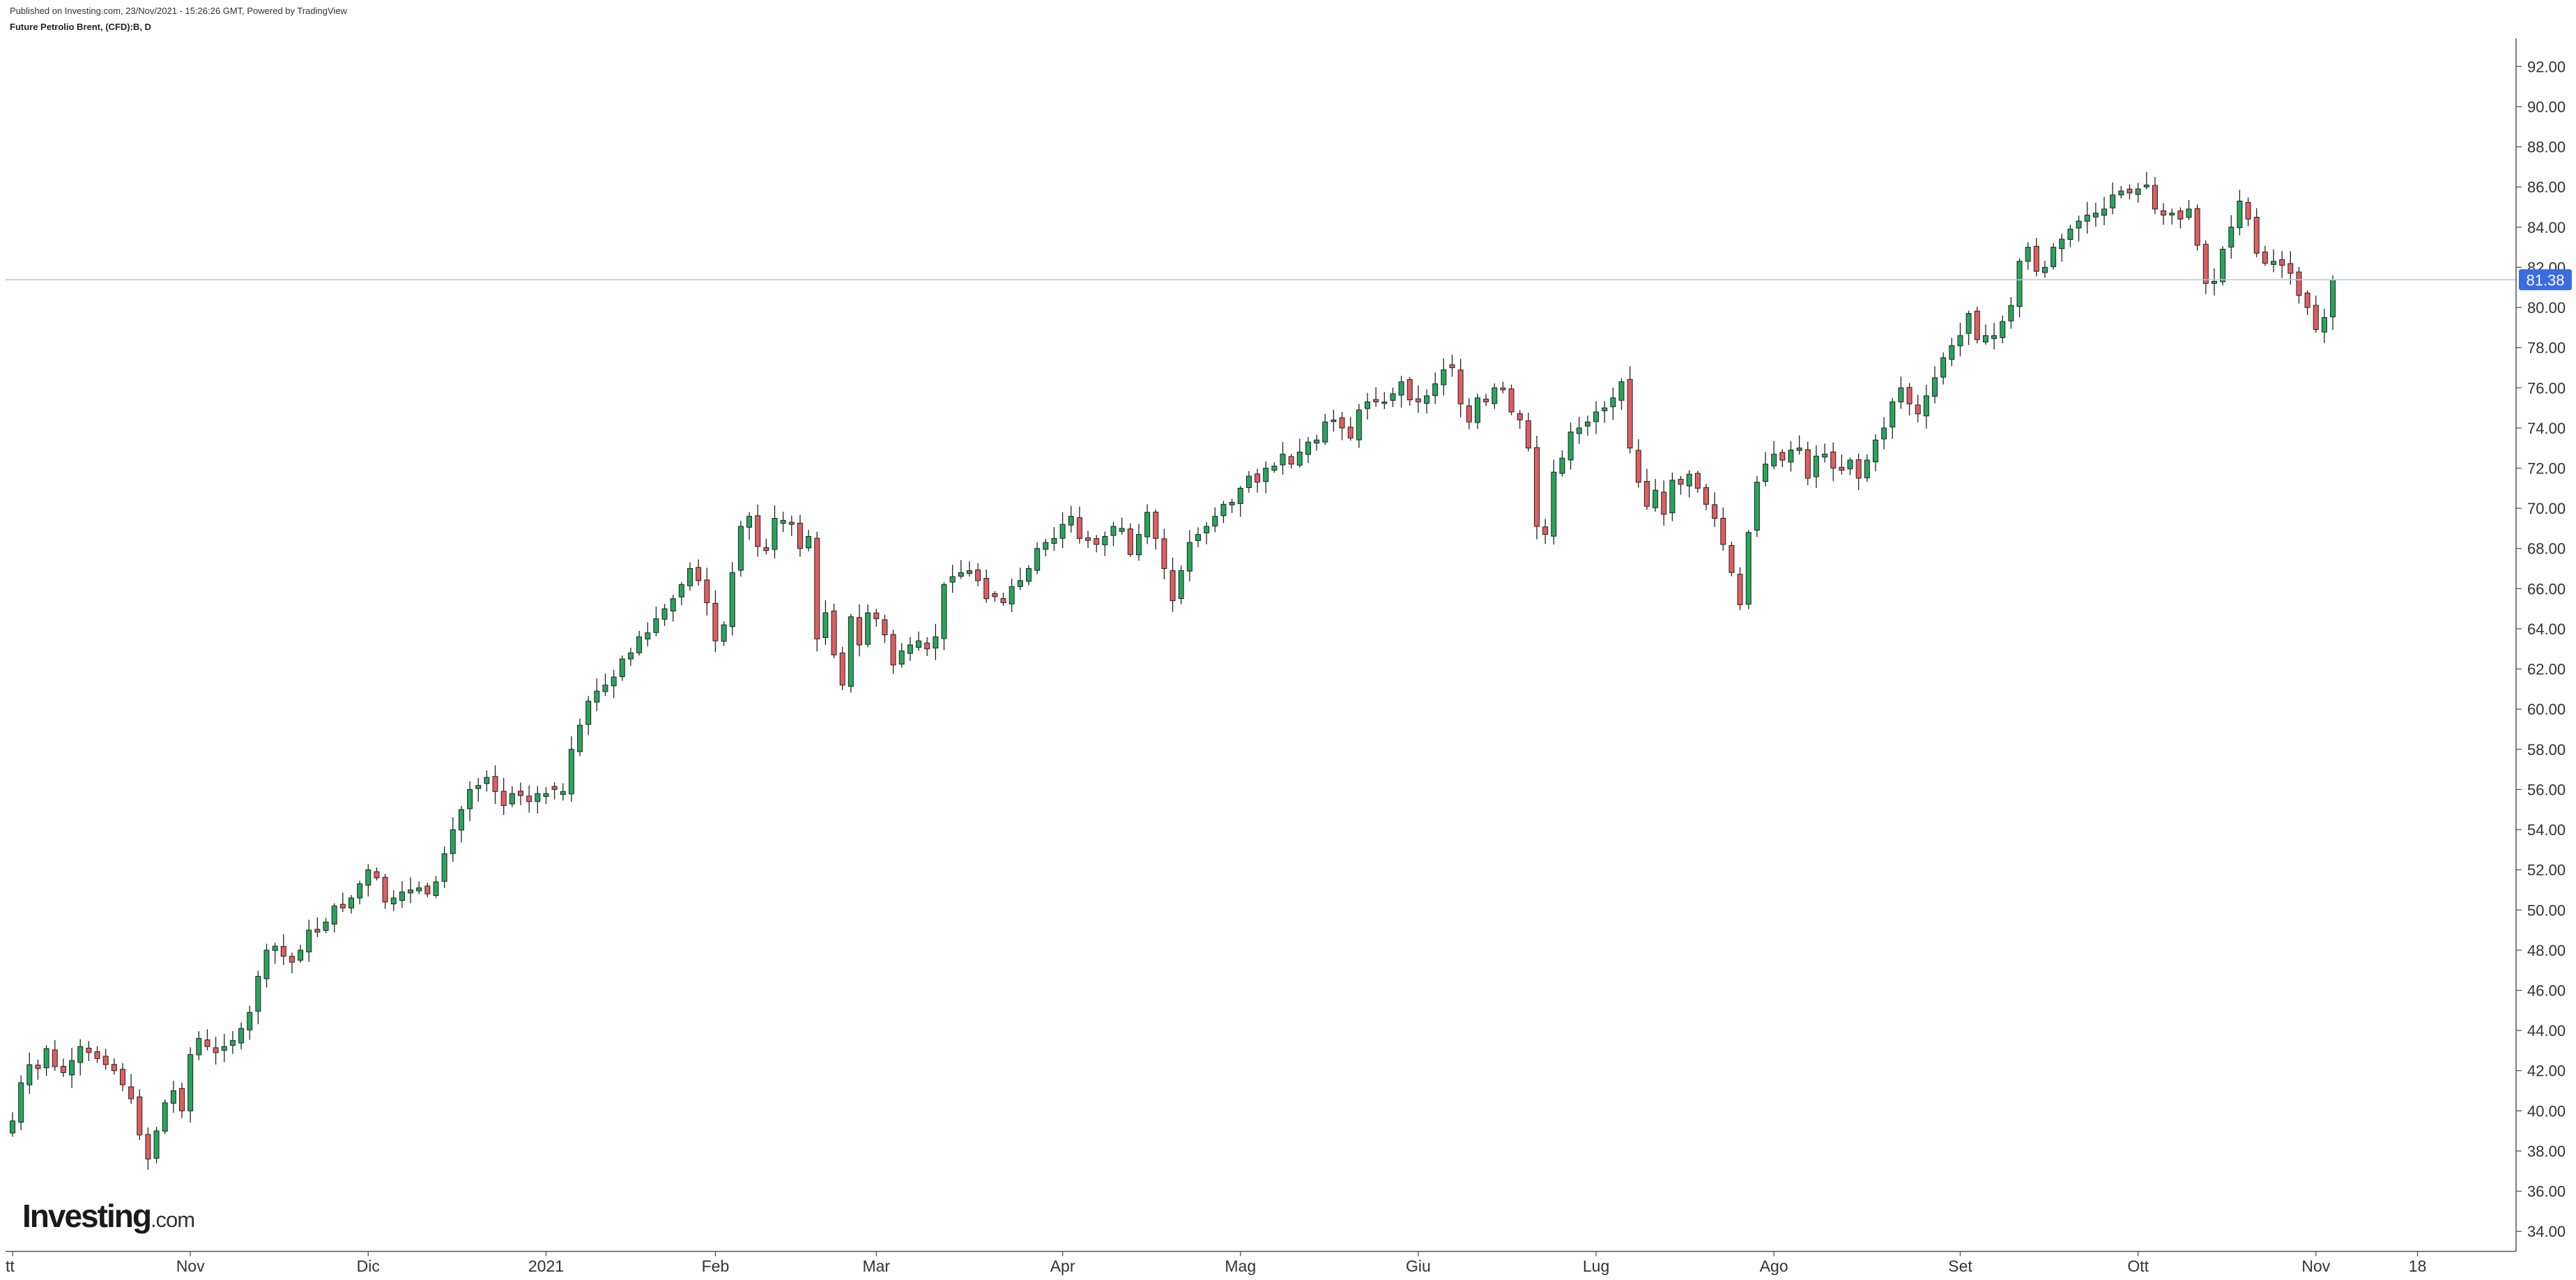  What do you see at coordinates (2546, 308) in the screenshot?
I see `y-tick-label: 80.00` at bounding box center [2546, 308].